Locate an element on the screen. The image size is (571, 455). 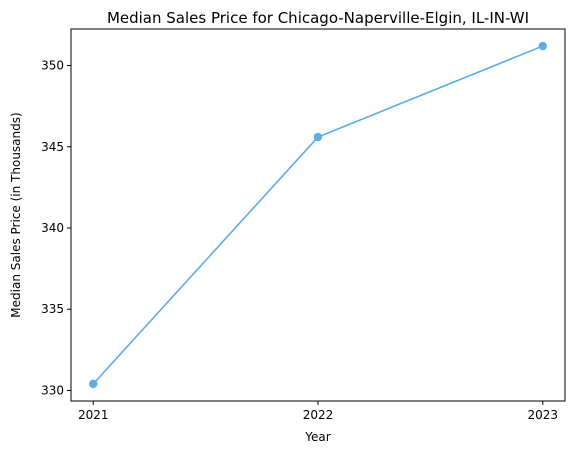
y-axis: 330 335 340 345 350 is located at coordinates (56, 228).